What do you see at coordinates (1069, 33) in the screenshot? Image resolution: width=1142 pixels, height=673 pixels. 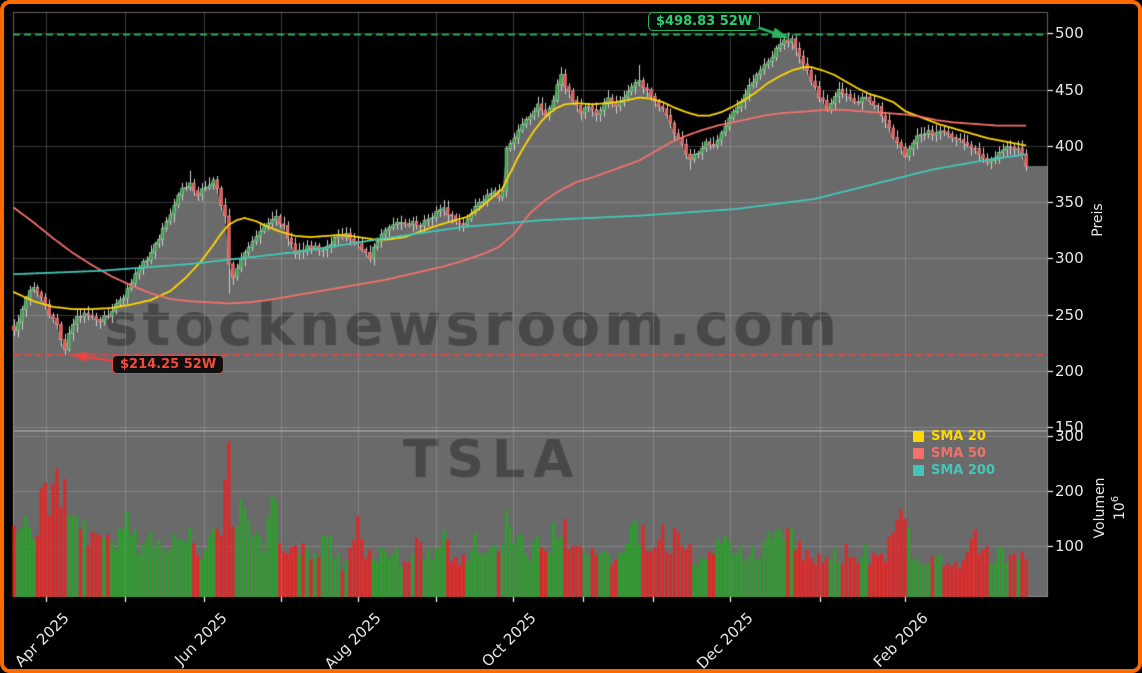 I see `price-tick-label: 500` at bounding box center [1069, 33].